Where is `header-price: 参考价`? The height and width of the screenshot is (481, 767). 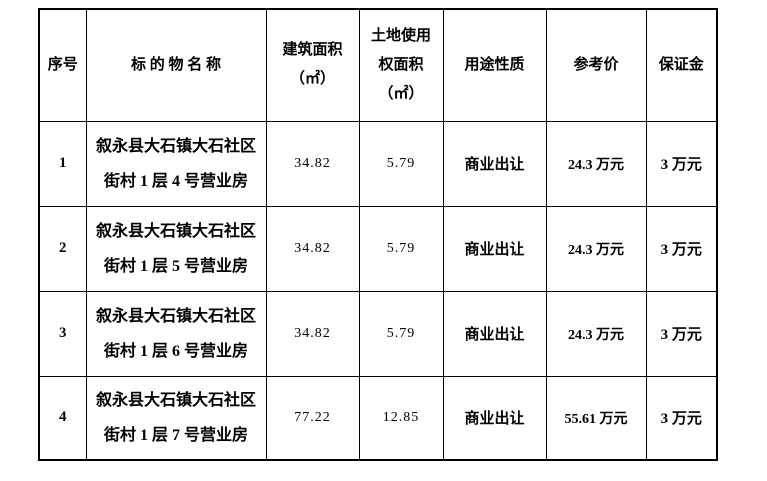
header-price: 参考价 is located at coordinates (596, 65).